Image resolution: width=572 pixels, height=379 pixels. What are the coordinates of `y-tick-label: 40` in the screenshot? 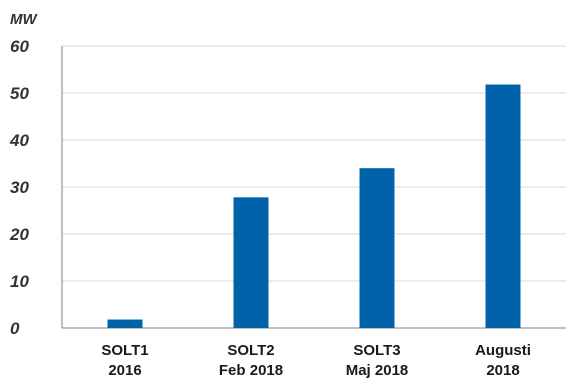 It's located at (19, 140).